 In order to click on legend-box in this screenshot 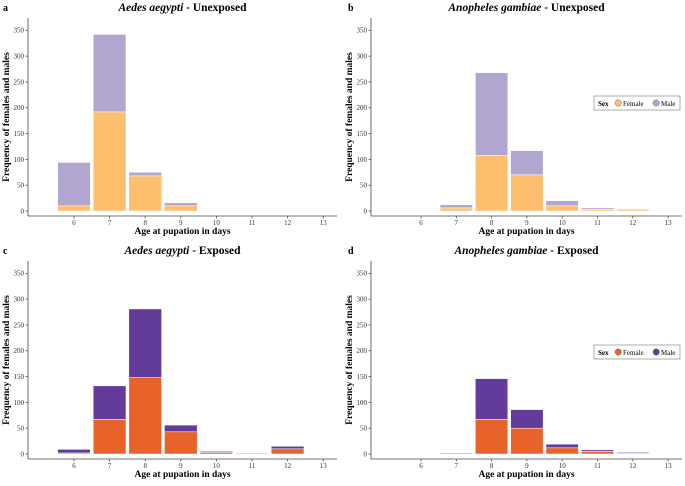, I will do `click(637, 103)`.